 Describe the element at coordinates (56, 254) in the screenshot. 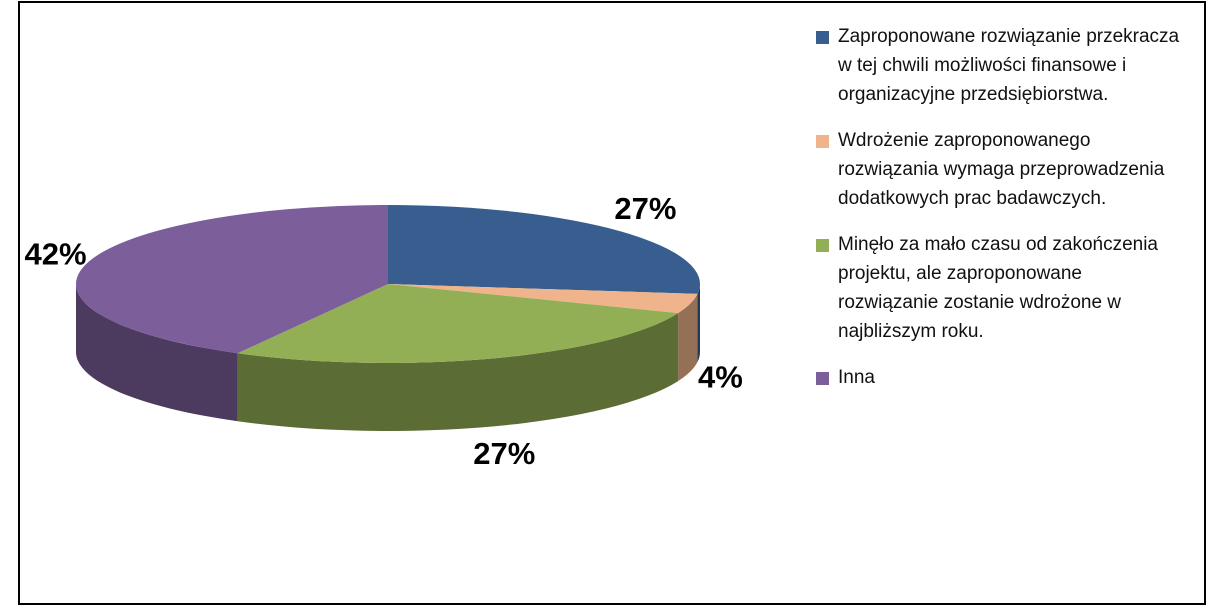

I see `data-label: 42%` at that location.